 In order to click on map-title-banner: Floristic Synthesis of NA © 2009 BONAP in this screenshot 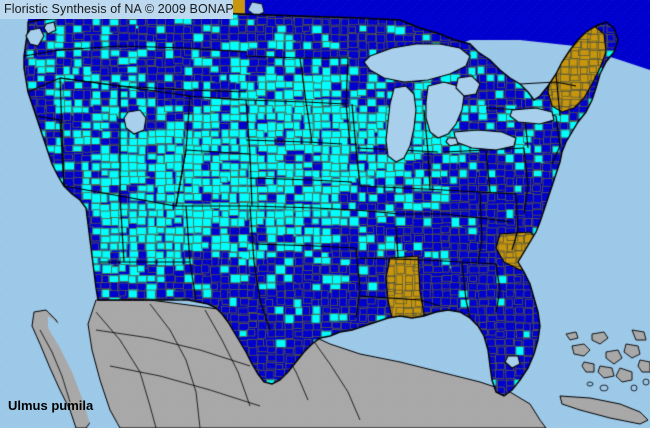, I will do `click(117, 9)`.